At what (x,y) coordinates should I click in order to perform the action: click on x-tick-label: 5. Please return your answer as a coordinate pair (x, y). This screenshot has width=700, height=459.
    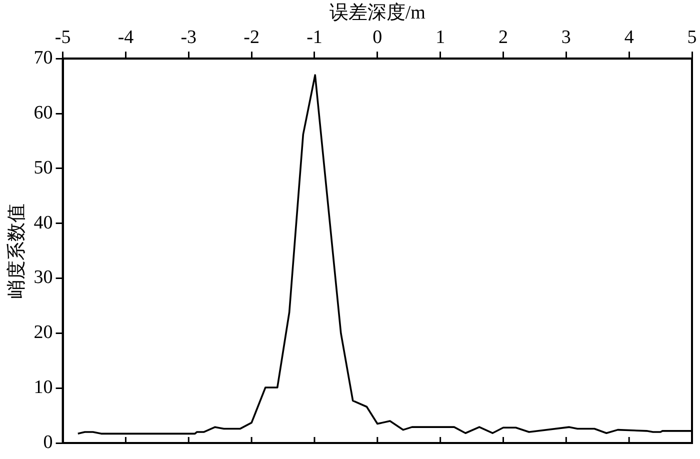
    Looking at the image, I should click on (692, 37).